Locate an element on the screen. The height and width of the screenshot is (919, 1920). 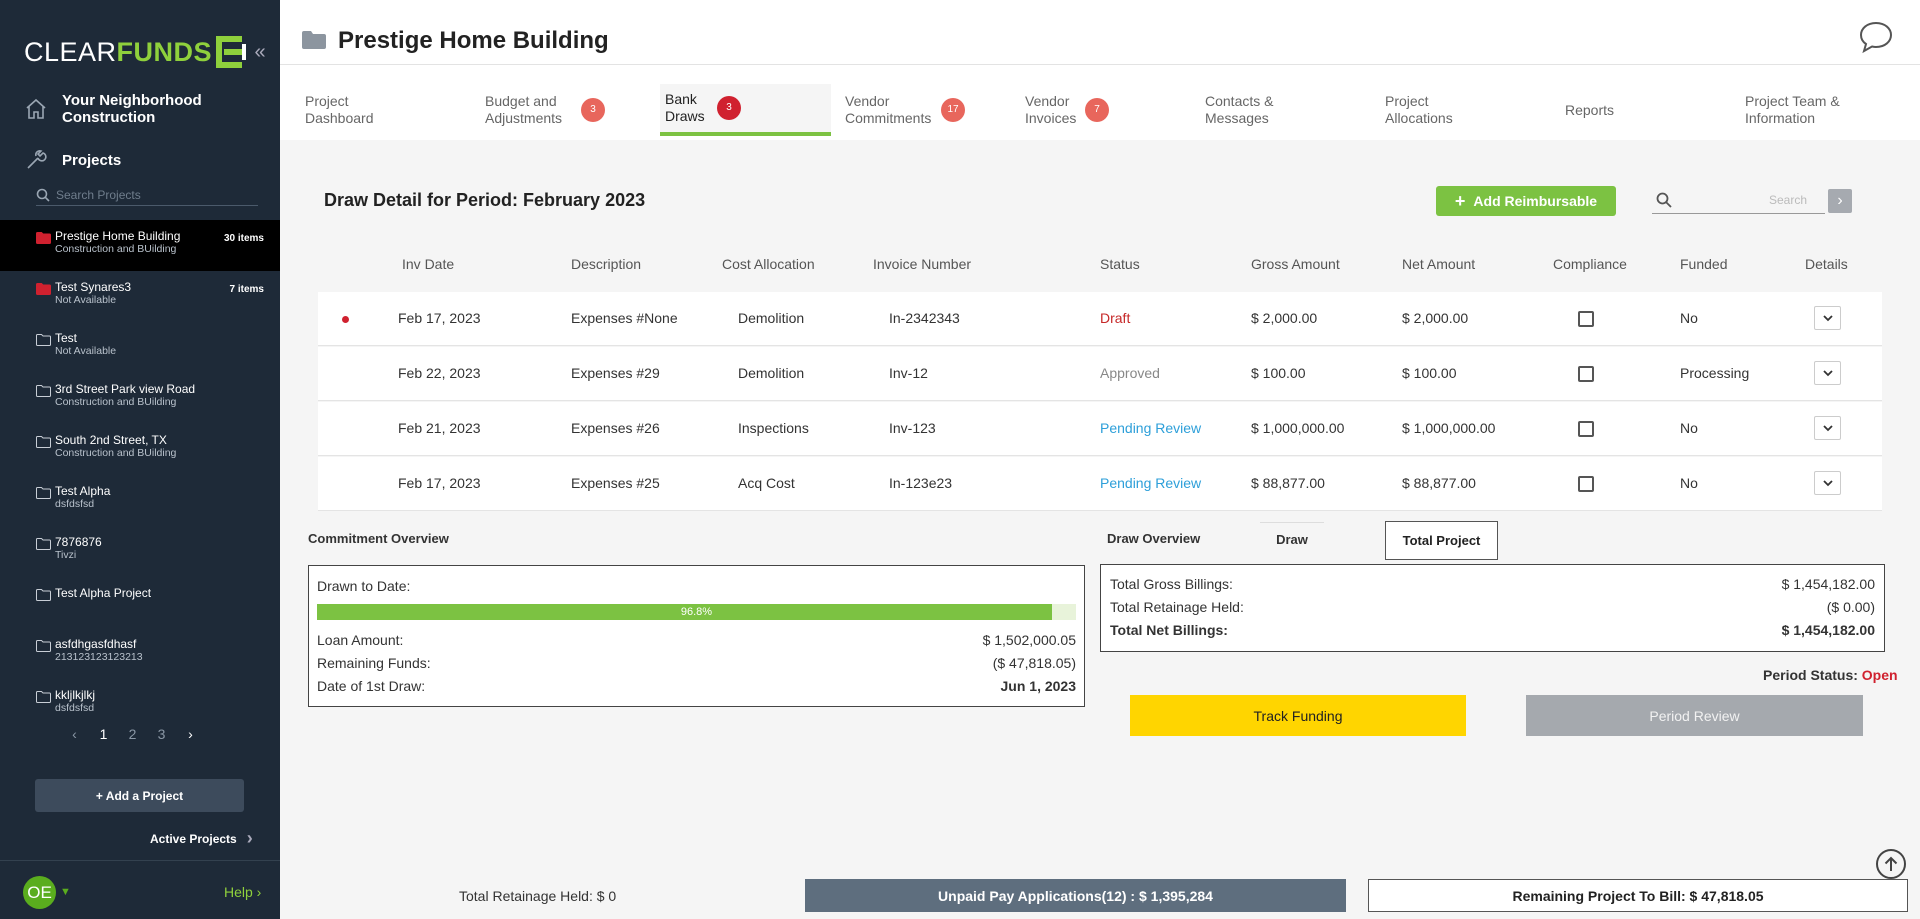
tab-reports: Reports is located at coordinates (1612, 110).